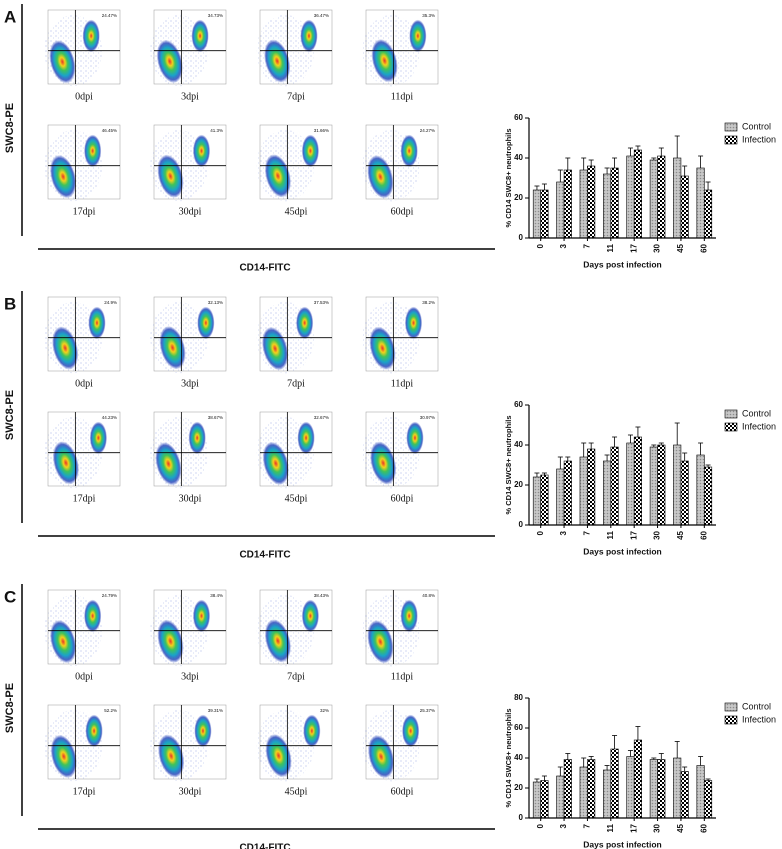  I want to click on x-axis-label: Days post infection, so click(622, 264).